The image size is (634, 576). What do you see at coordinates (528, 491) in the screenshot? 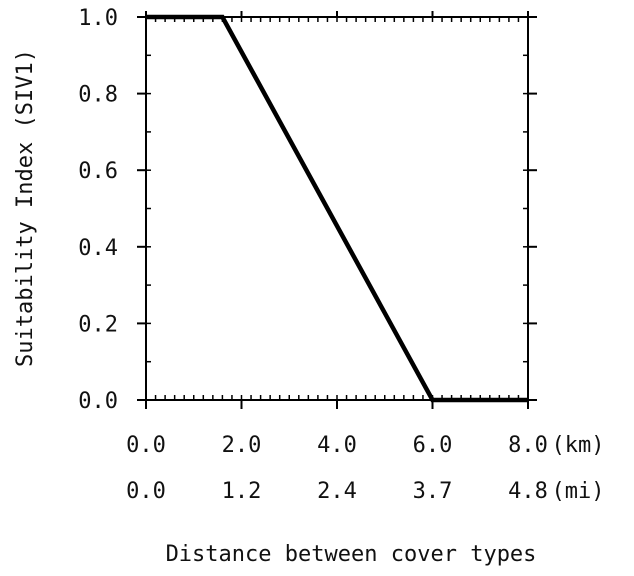
I see `x-tick-label-mi: 4.8` at bounding box center [528, 491].